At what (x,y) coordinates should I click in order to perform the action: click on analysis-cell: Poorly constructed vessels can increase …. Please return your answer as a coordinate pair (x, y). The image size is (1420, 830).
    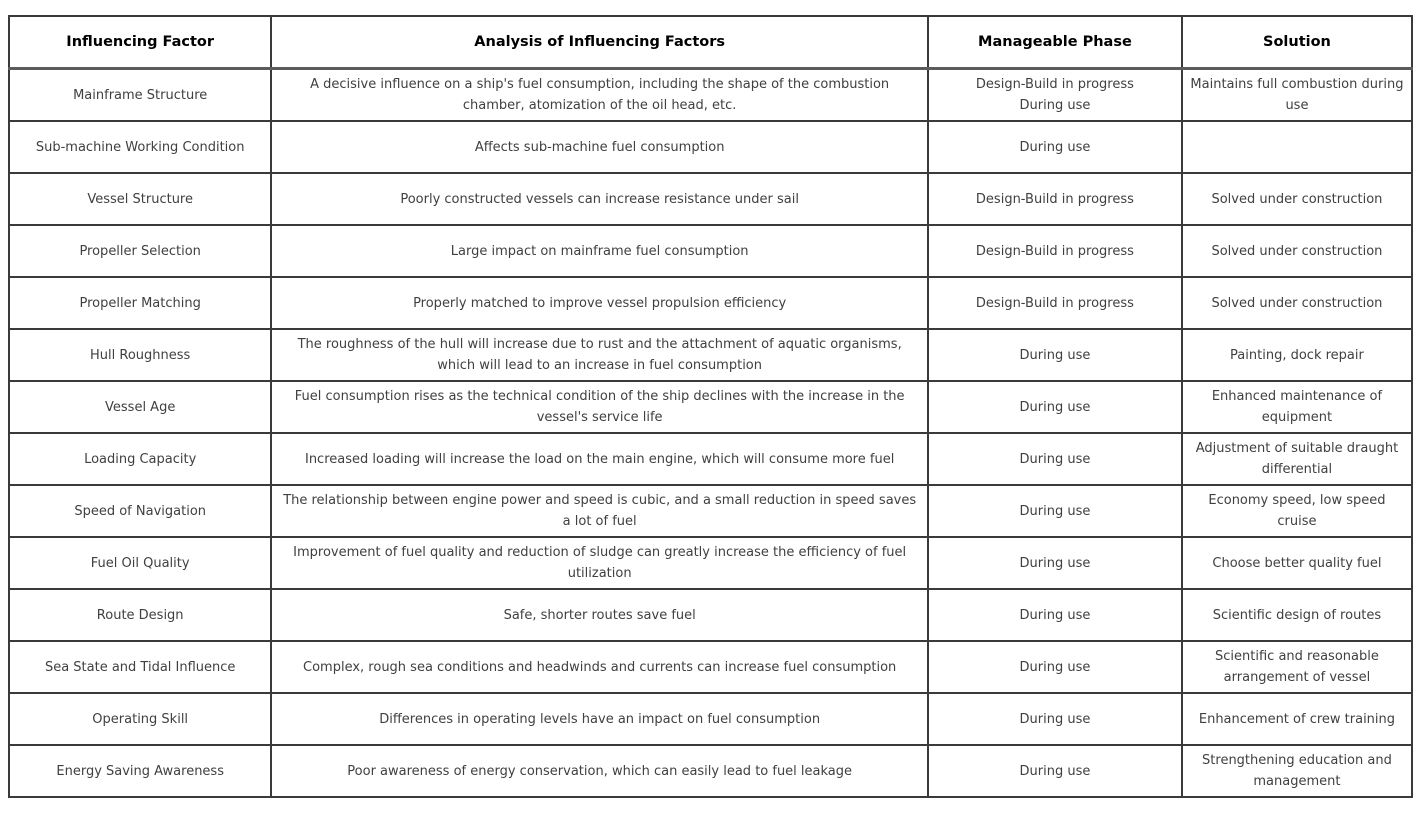
    Looking at the image, I should click on (599, 199).